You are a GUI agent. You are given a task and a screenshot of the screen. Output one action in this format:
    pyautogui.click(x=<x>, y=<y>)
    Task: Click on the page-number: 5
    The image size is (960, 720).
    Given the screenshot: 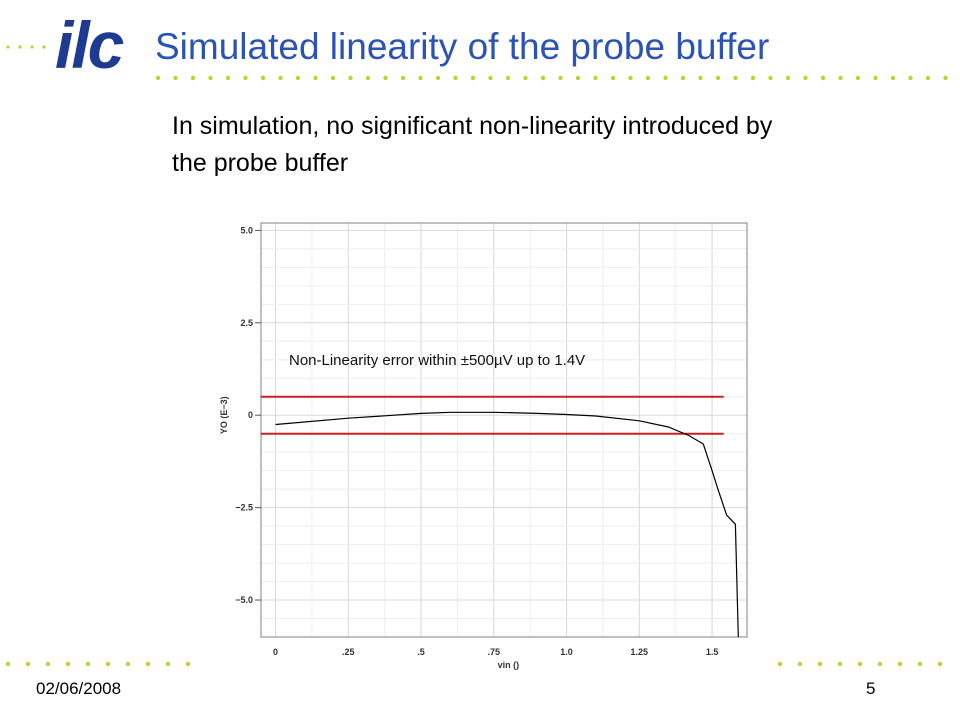 What is the action you would take?
    pyautogui.click(x=871, y=688)
    